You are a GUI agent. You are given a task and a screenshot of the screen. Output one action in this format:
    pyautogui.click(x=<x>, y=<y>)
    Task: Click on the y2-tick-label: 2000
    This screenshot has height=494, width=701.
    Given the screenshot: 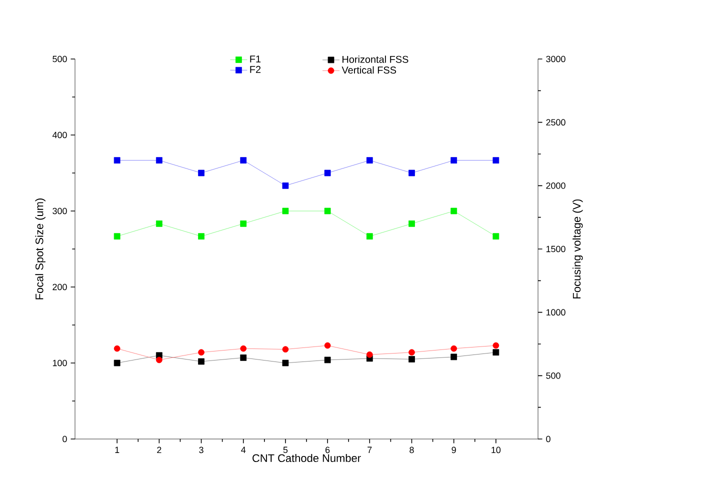 What is the action you would take?
    pyautogui.click(x=556, y=185)
    